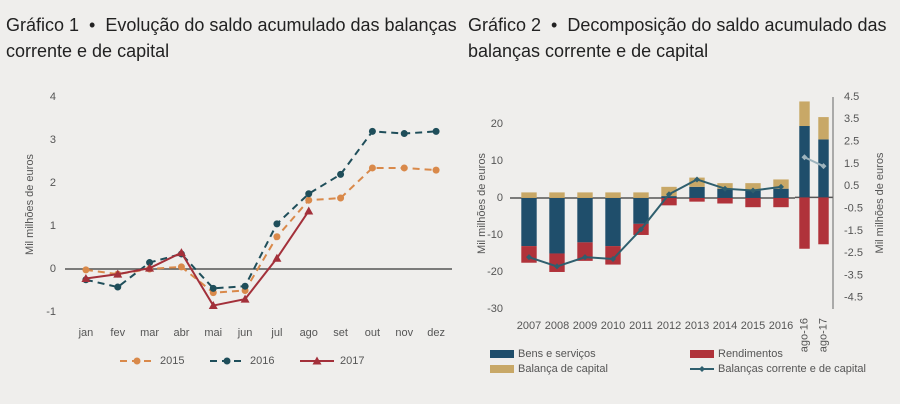 This screenshot has height=404, width=900. What do you see at coordinates (781, 326) in the screenshot?
I see `x-tick-label: 2016` at bounding box center [781, 326].